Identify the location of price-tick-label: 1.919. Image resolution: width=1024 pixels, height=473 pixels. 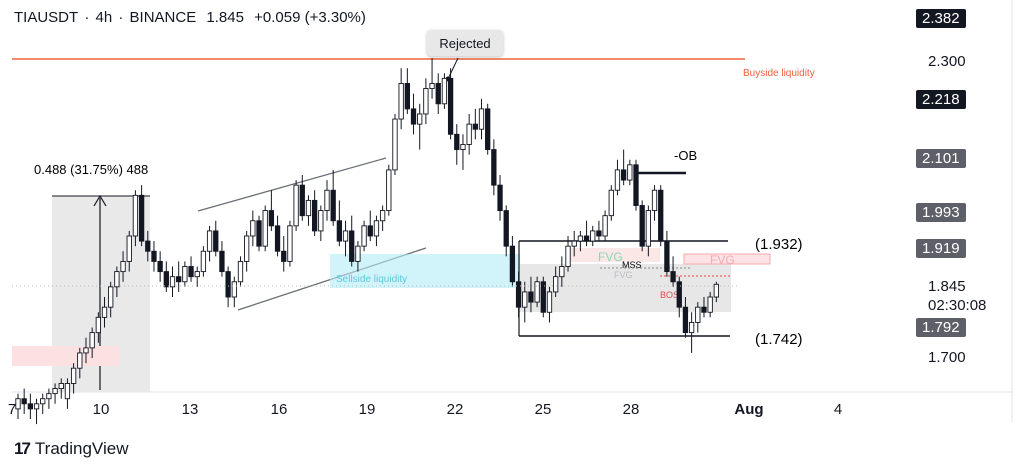
(941, 248).